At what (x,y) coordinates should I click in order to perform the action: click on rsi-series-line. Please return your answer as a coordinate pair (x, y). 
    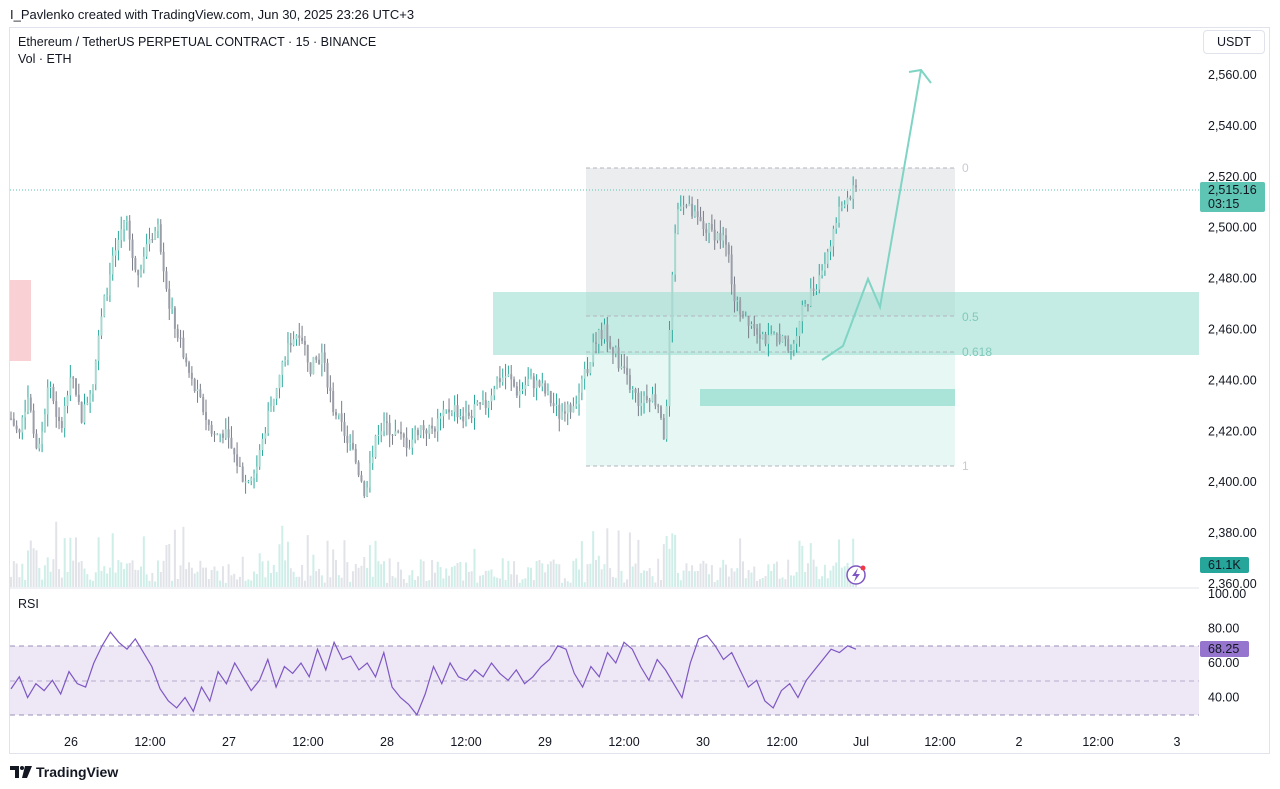
    Looking at the image, I should click on (433, 673).